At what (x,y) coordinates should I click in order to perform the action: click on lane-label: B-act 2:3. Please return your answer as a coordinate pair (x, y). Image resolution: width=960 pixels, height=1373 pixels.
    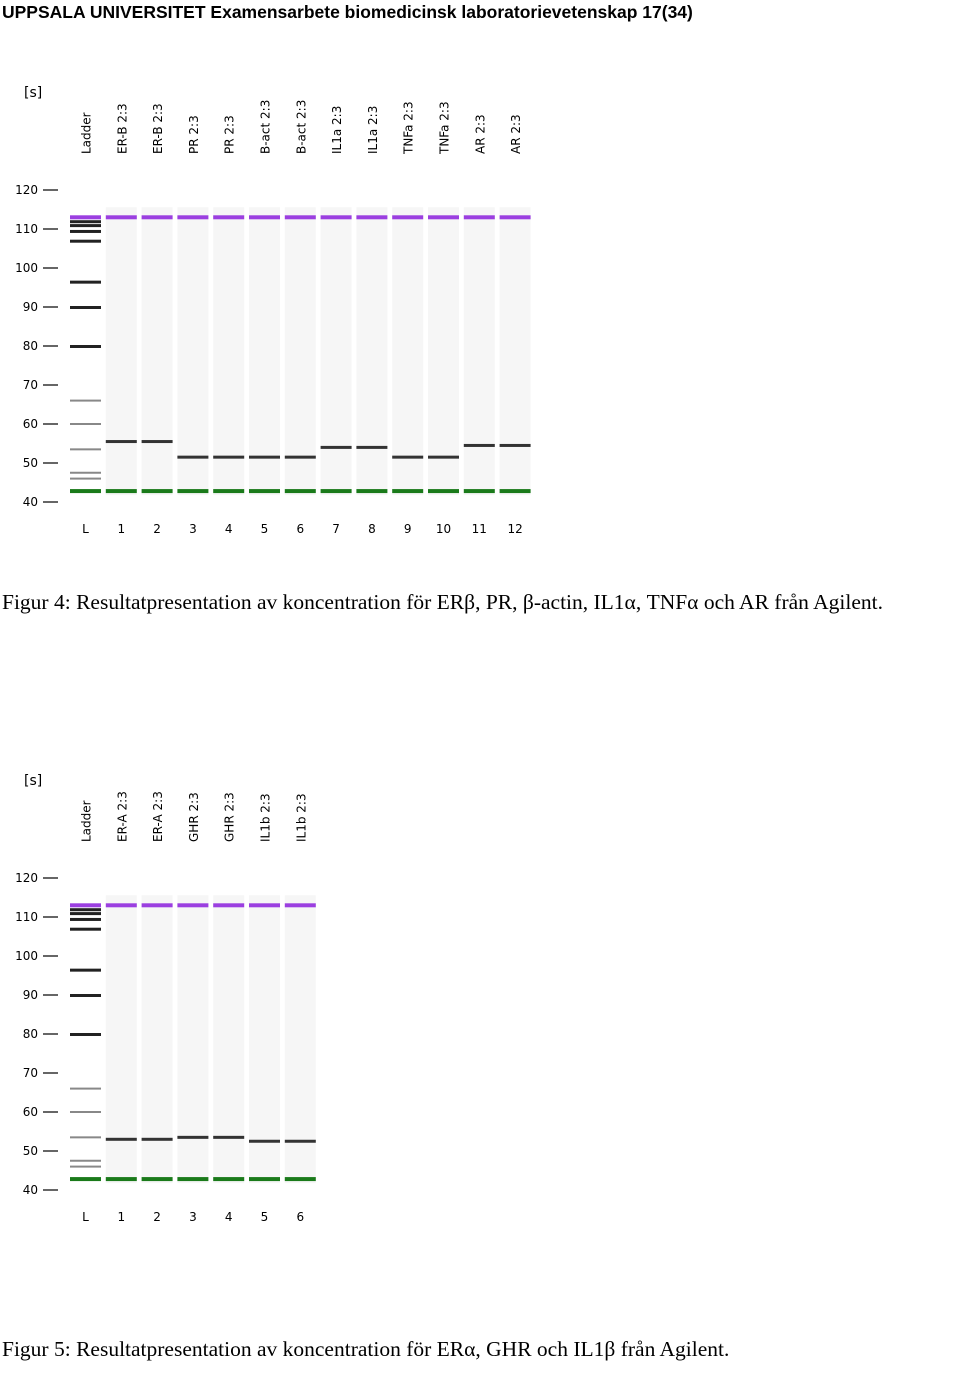
    Looking at the image, I should click on (266, 127).